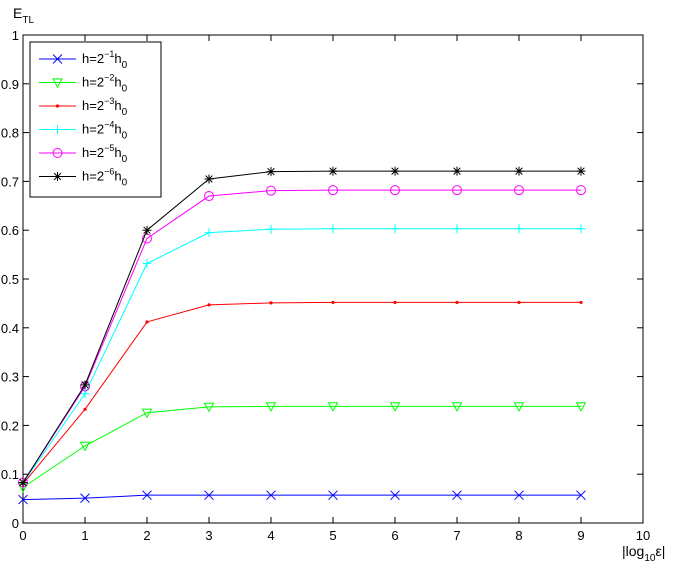  I want to click on y-tick-label: 0.6, so click(10, 230).